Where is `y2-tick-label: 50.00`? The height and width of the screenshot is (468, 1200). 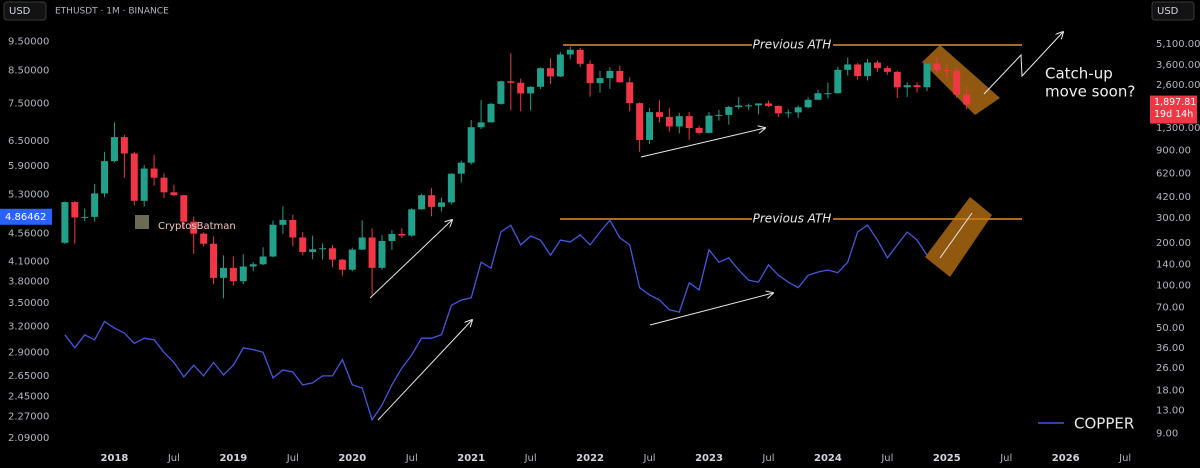
y2-tick-label: 50.00 is located at coordinates (1170, 328).